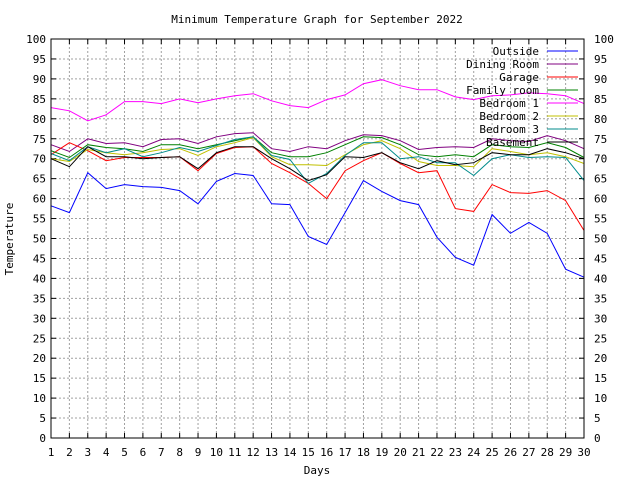 The width and height of the screenshot is (640, 480). I want to click on legend-label-bedroom-1: Bedroom 1, so click(509, 103).